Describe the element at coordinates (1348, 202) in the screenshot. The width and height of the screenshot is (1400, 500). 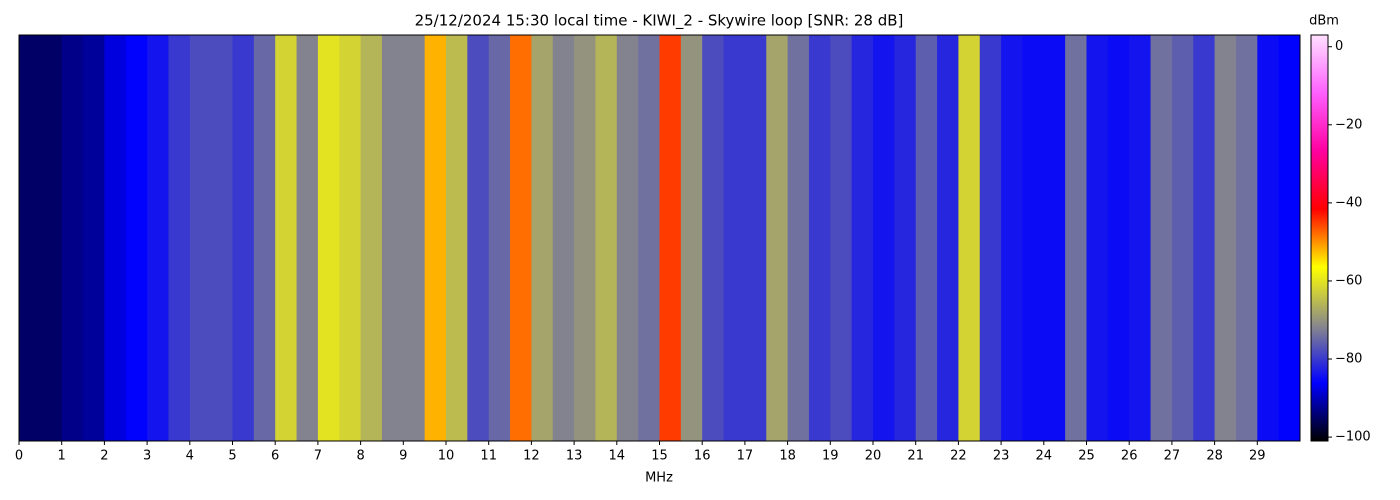
I see `colorbar-tick-label: −40` at that location.